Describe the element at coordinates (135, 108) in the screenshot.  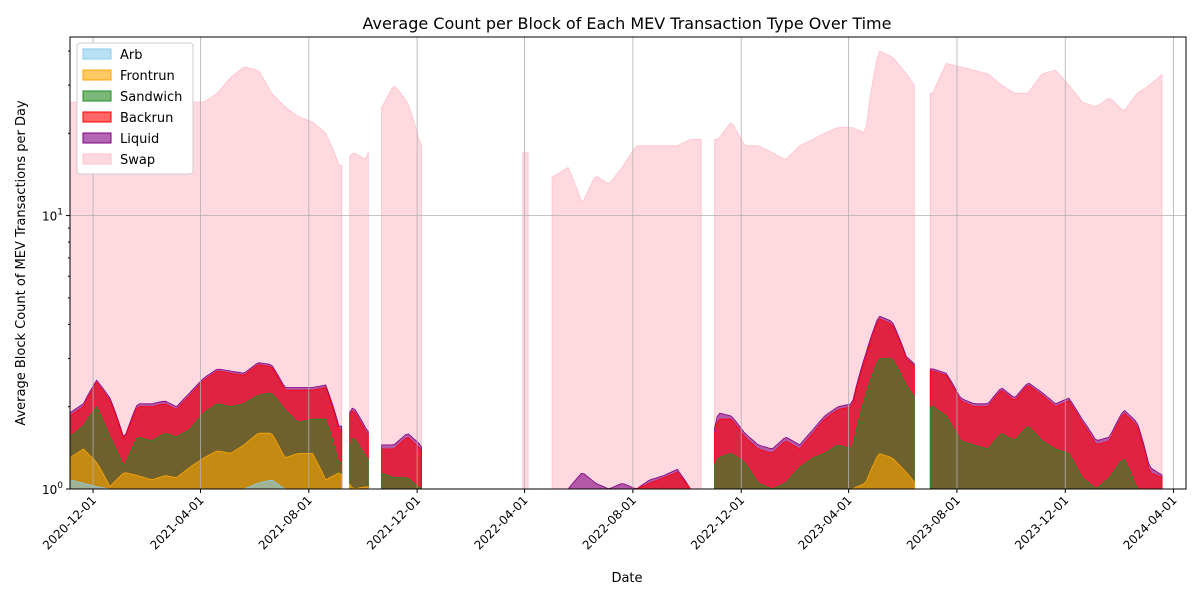
I see `legend: Arb Frontrun Sandwich Backrun Liquid Swap` at that location.